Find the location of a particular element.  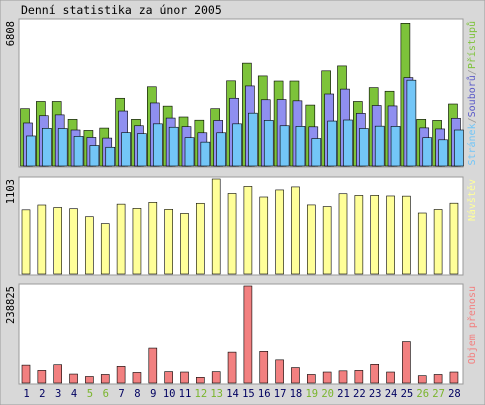

legend-item-traffic-2: Souborů is located at coordinates (472, 96).